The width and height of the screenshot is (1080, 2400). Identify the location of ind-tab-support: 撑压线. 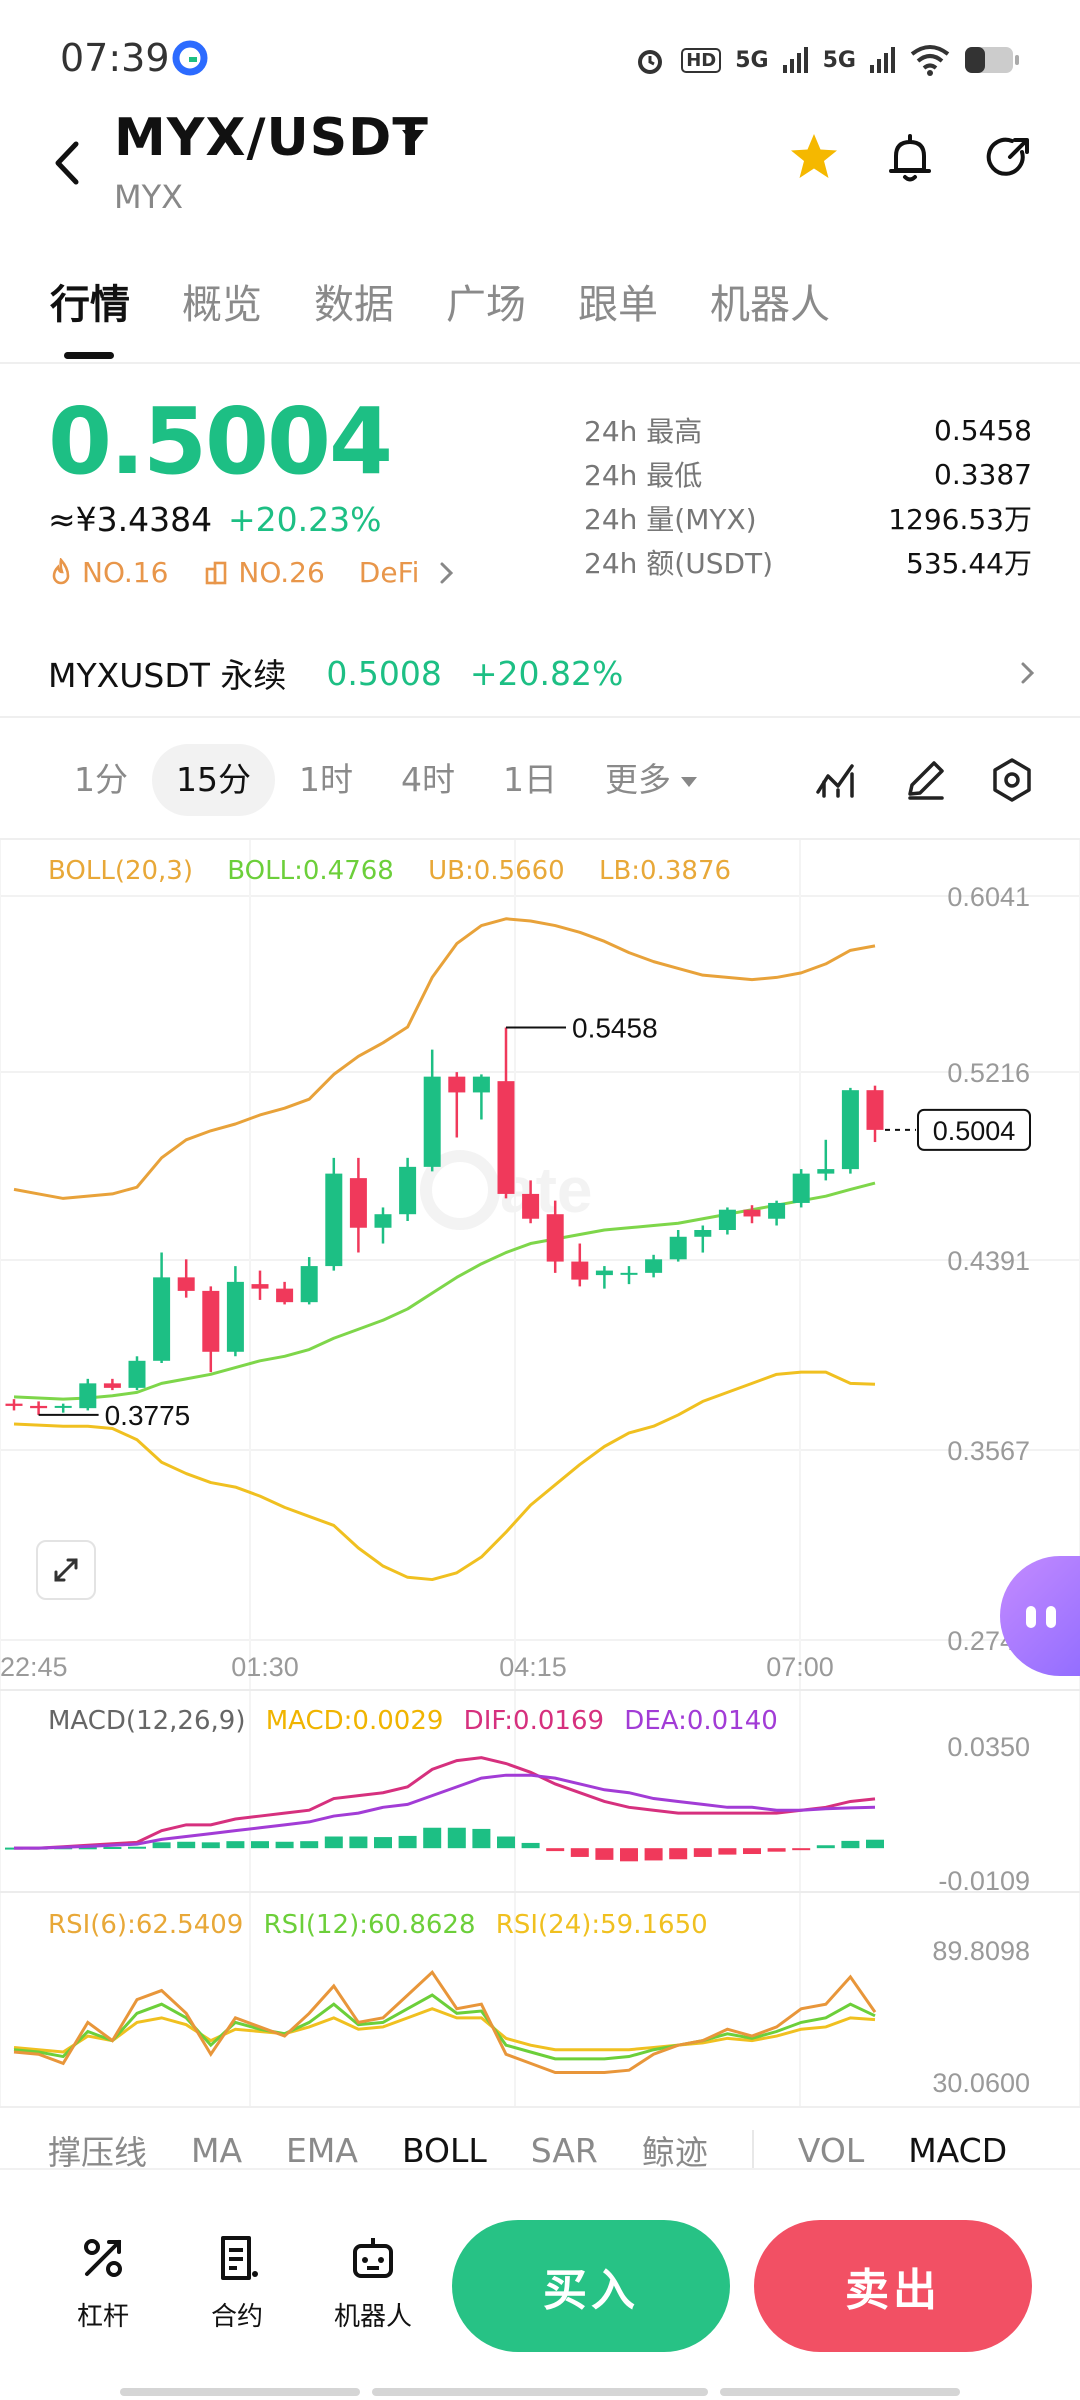
(97, 2152).